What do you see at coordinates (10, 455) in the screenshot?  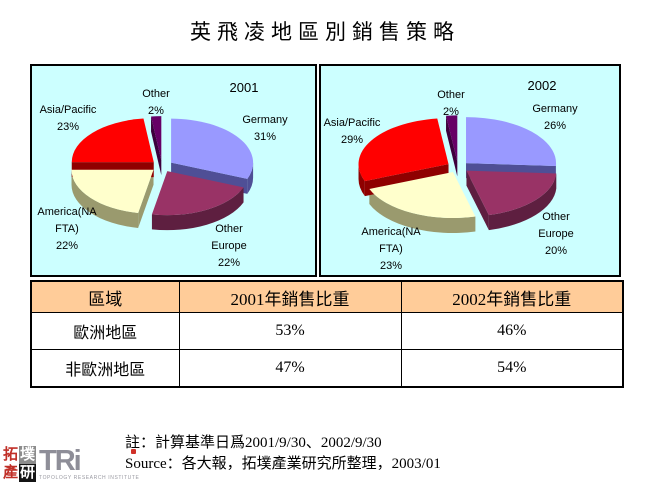 I see `logo-char: 拓` at bounding box center [10, 455].